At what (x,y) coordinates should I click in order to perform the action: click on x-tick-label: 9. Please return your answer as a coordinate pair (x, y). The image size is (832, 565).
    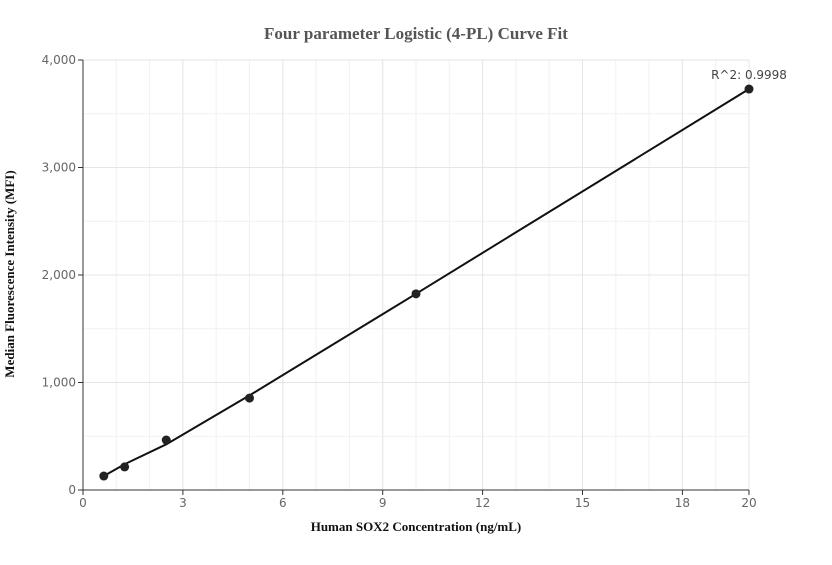
    Looking at the image, I should click on (383, 503).